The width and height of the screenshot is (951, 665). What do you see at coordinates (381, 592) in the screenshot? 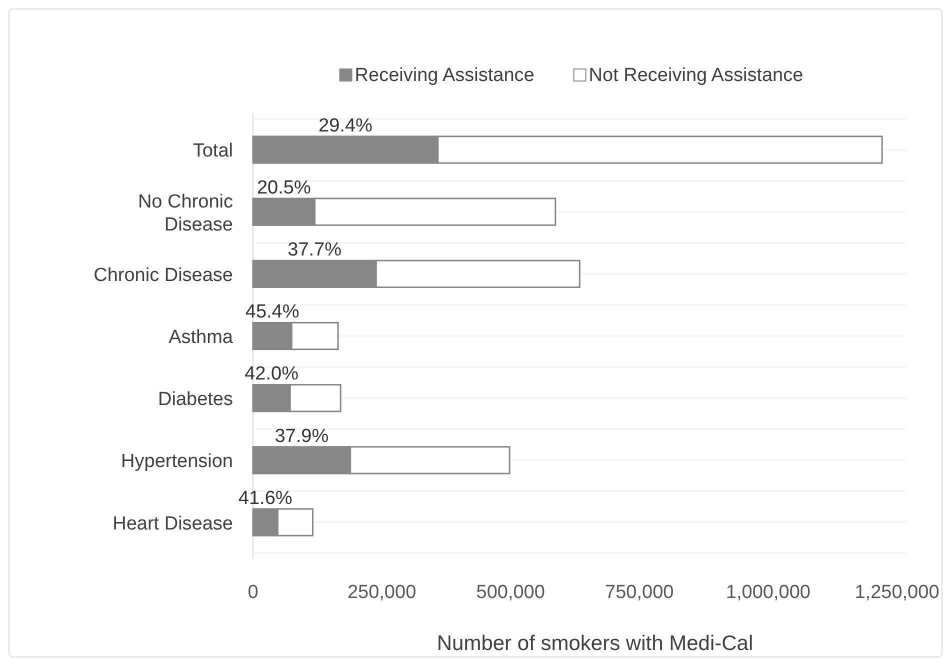
I see `x-tick-label: 250,000` at bounding box center [381, 592].